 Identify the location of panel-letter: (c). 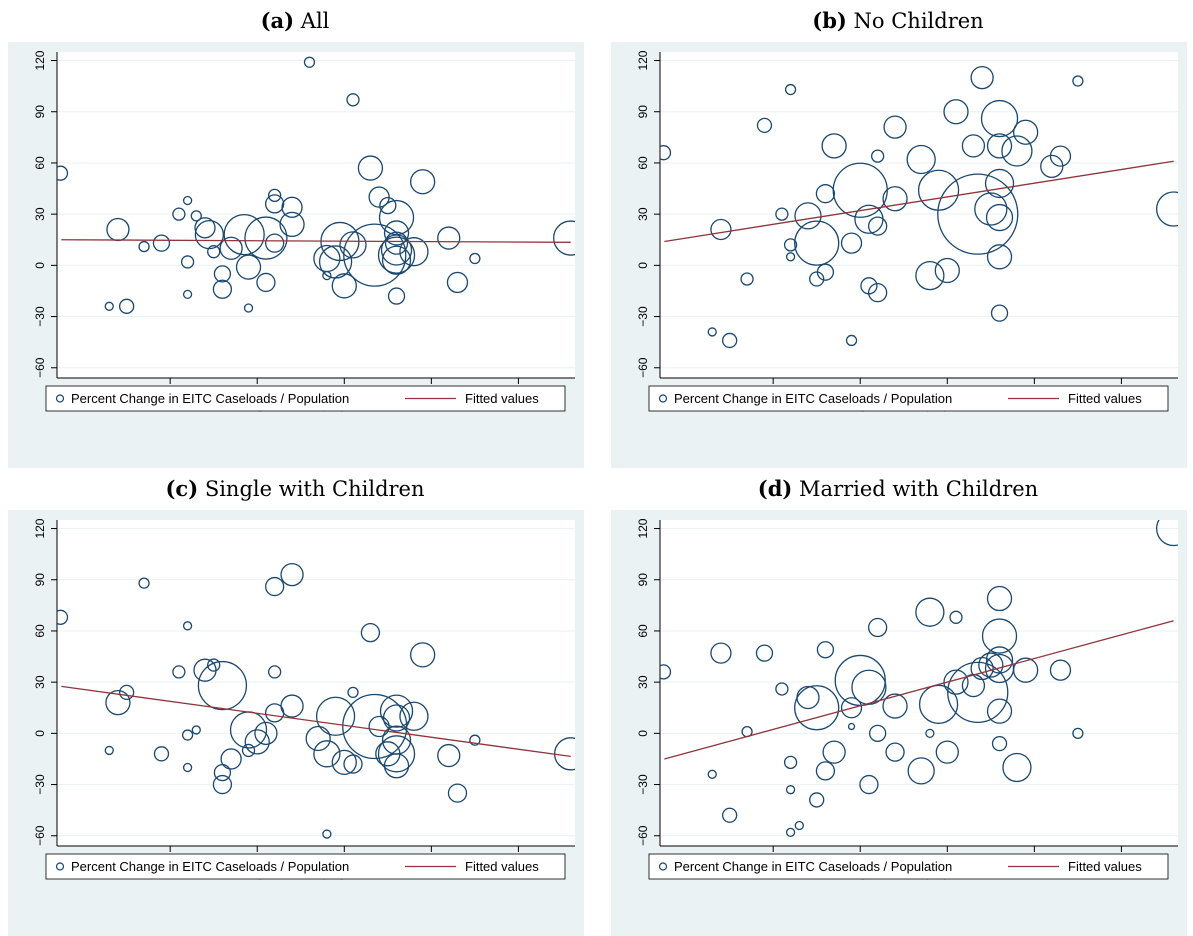
(182, 488).